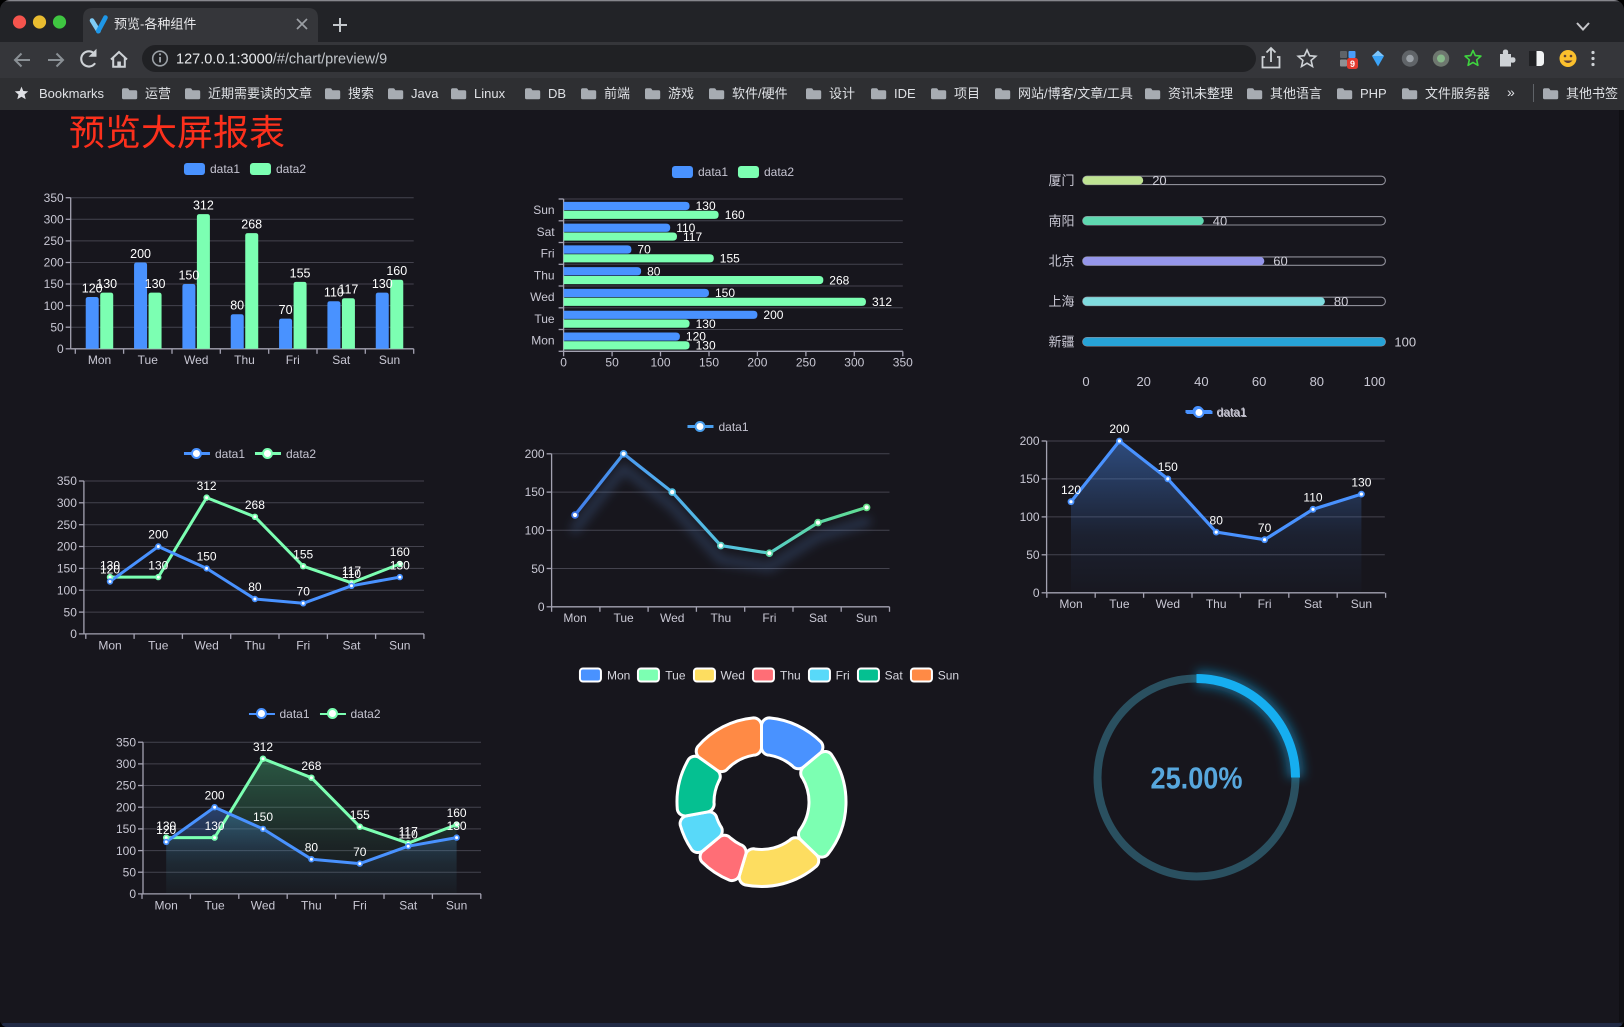 The image size is (1624, 1027). I want to click on svg-text: 厦门, so click(1061, 180).